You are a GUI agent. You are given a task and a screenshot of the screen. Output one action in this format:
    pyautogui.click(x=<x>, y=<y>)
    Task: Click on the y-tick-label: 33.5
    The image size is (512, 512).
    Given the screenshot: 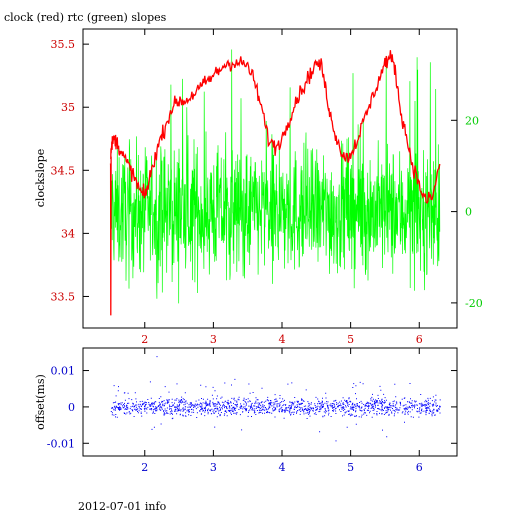 What is the action you would take?
    pyautogui.click(x=63, y=296)
    